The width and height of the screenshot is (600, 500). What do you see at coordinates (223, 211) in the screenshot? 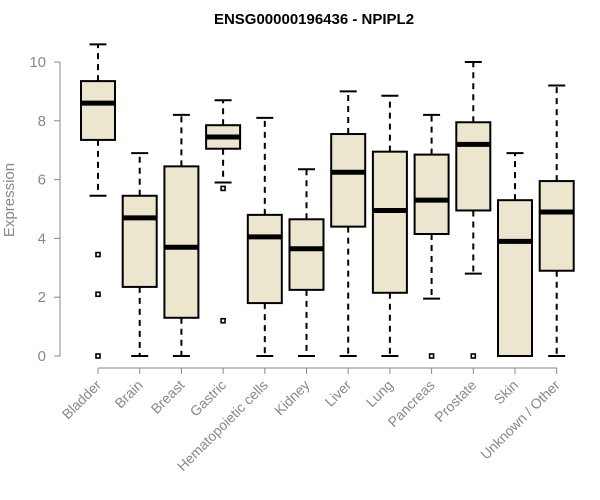
I see `box-gastric` at bounding box center [223, 211].